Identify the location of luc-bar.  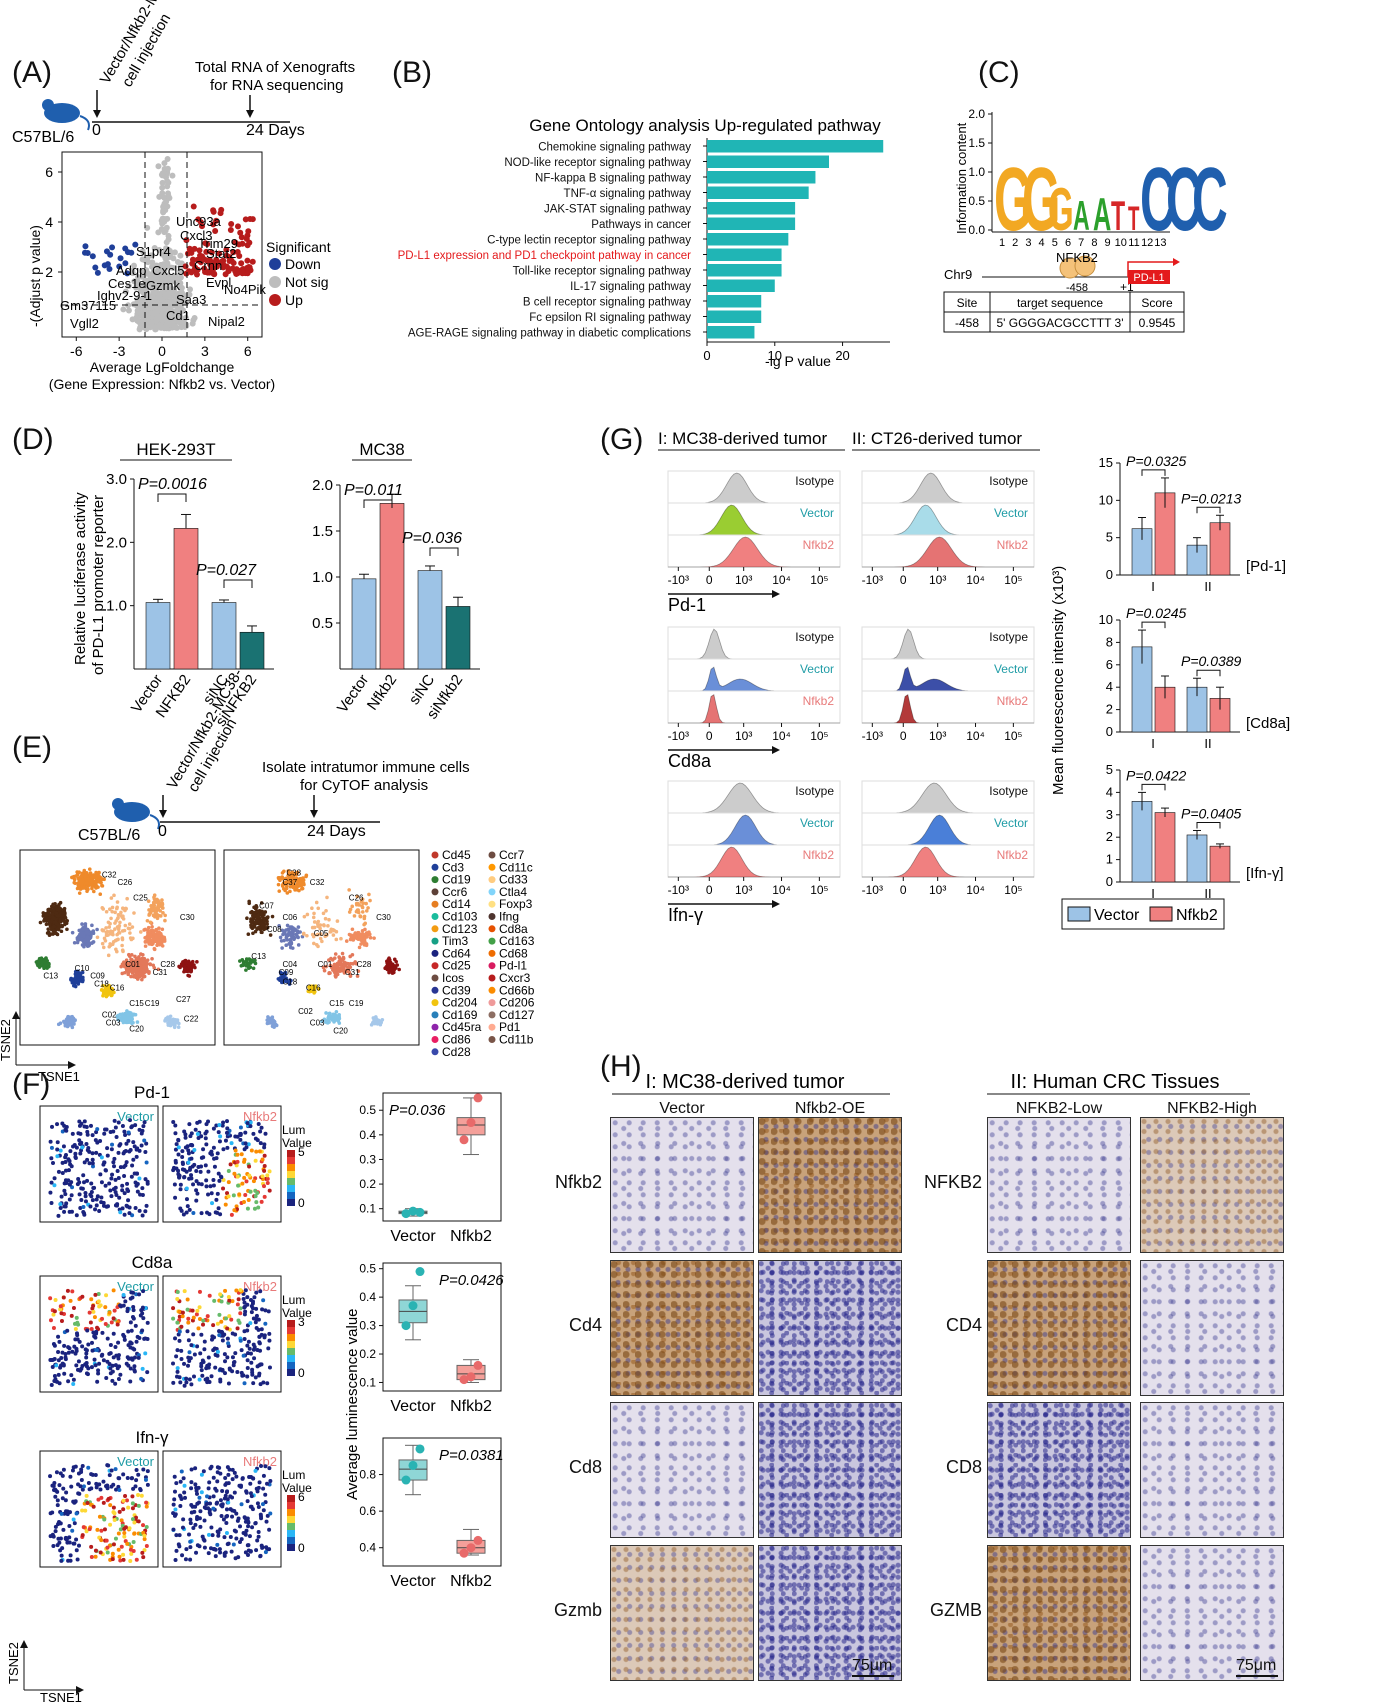
(430, 620).